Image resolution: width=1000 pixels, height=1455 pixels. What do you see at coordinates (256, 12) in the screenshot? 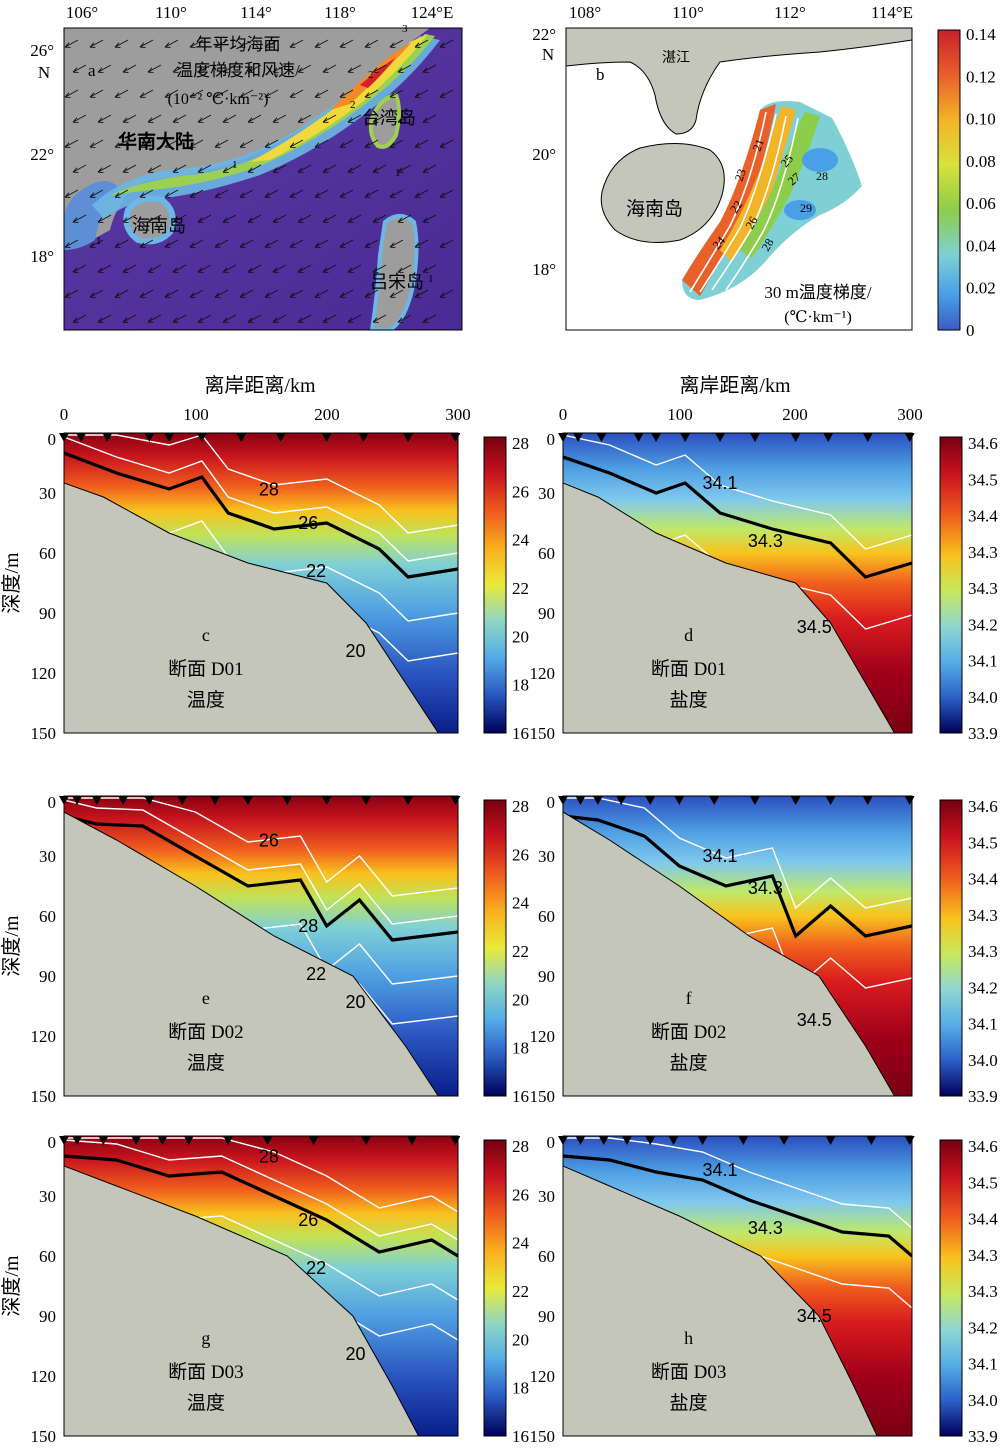
I see `map-a-lon-tick: 114°` at bounding box center [256, 12].